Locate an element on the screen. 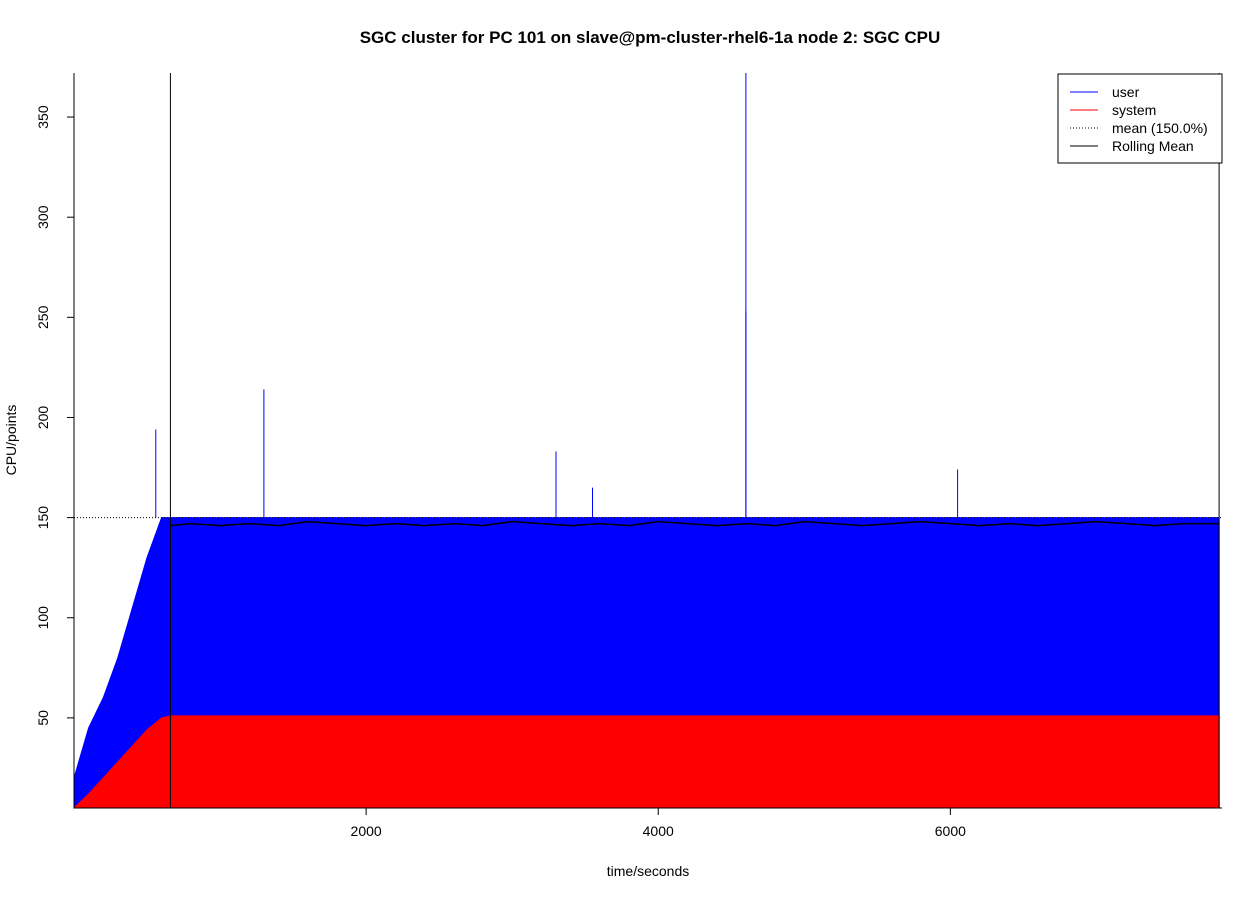  y-tick-label: 150 is located at coordinates (43, 518).